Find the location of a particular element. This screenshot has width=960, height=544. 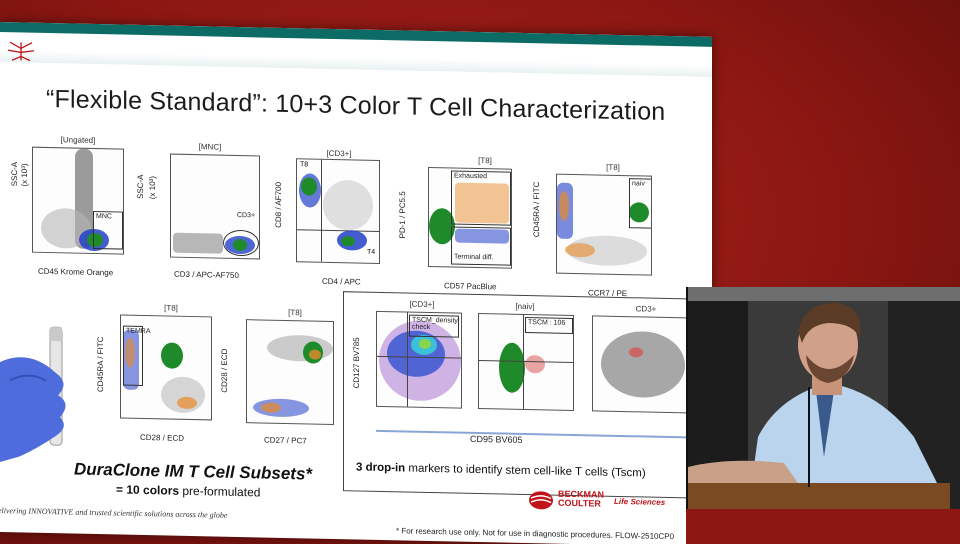

gate-cd3-label: CD3+ is located at coordinates (246, 215).